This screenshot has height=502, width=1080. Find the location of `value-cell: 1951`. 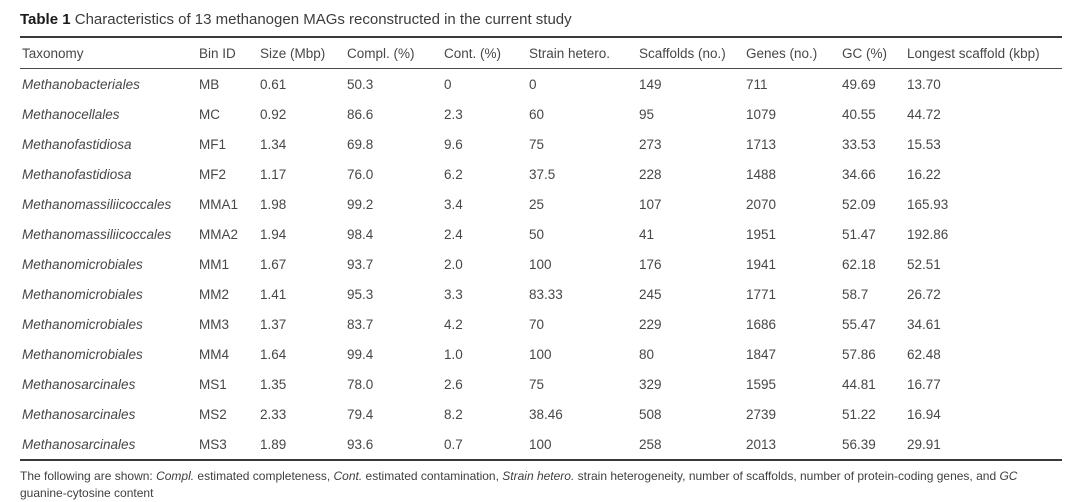

value-cell: 1951 is located at coordinates (761, 234).